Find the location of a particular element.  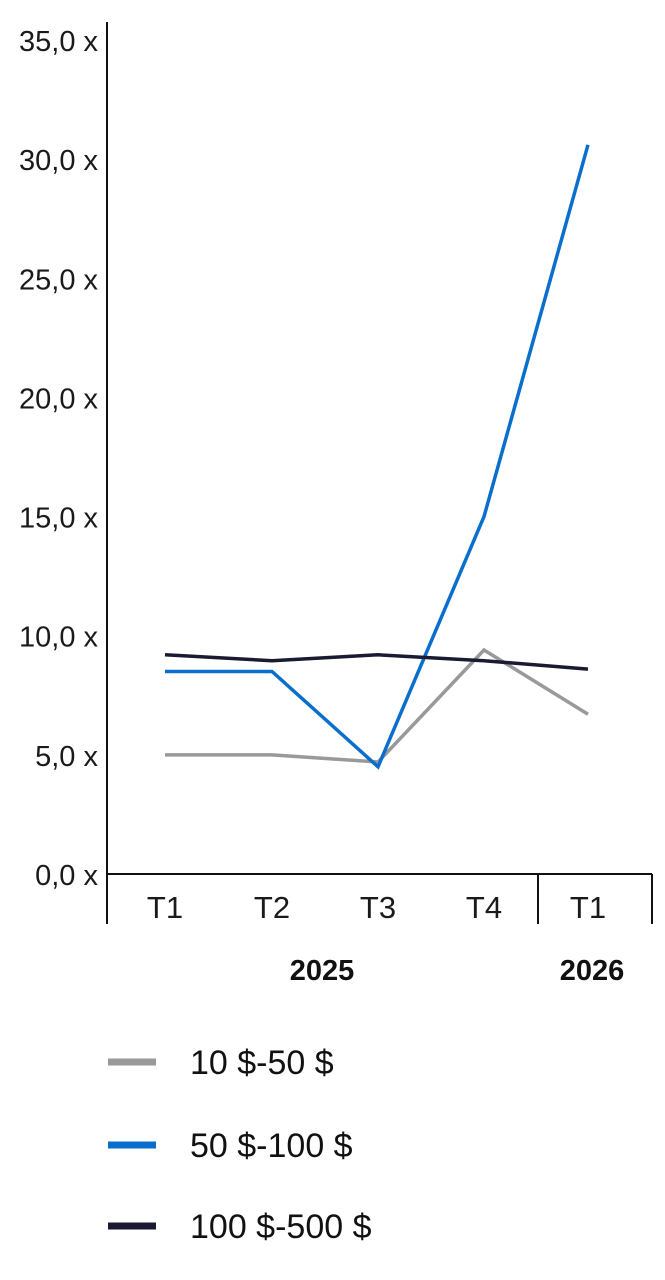

y-tick-label: 35,0 x is located at coordinates (58, 42).